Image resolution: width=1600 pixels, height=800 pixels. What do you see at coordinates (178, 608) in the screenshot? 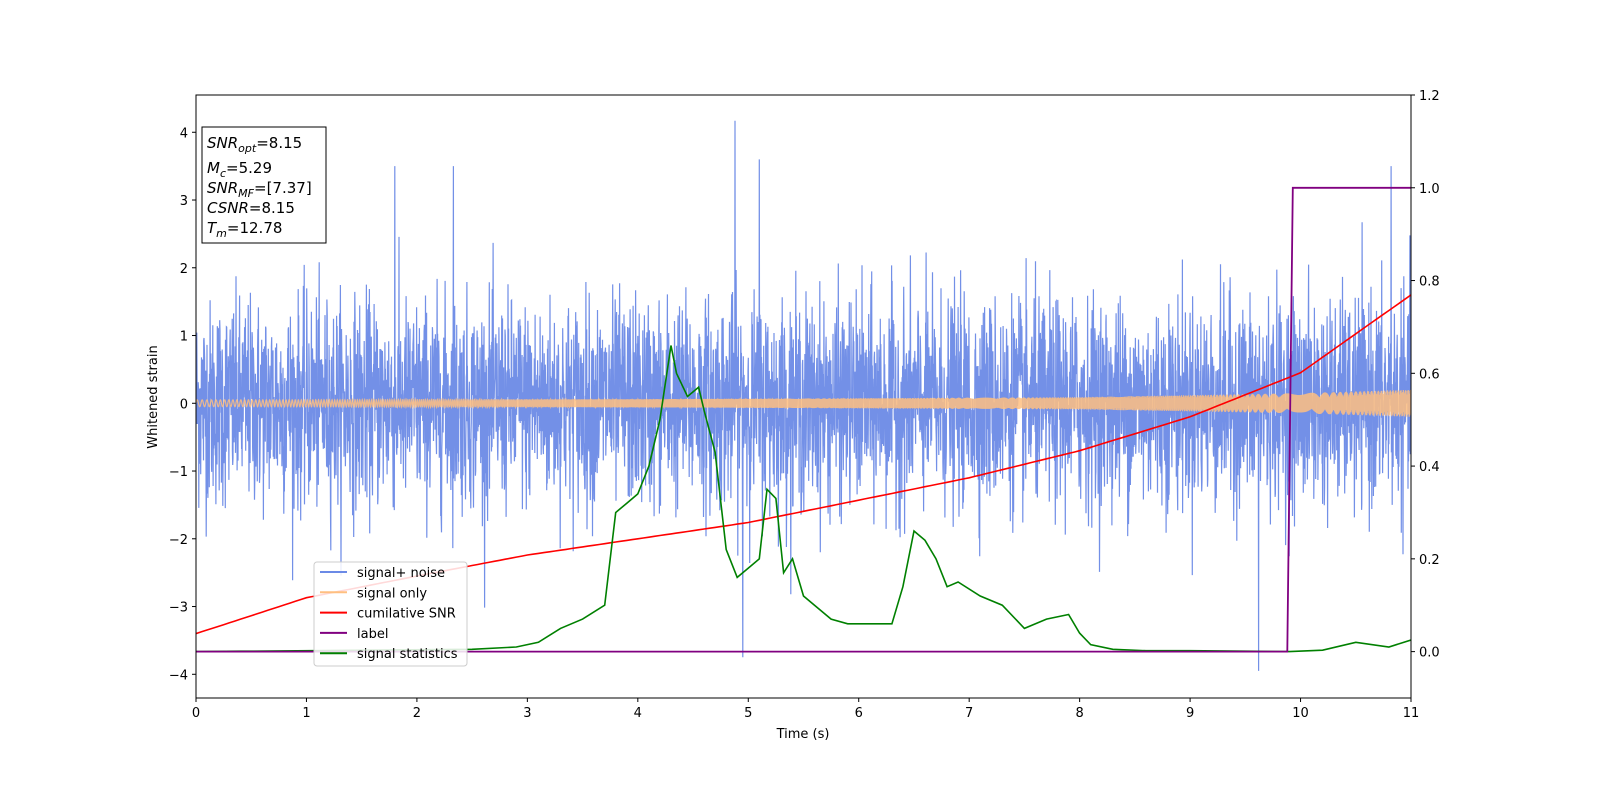
I see `y-left-tick-label: −3` at bounding box center [178, 608].